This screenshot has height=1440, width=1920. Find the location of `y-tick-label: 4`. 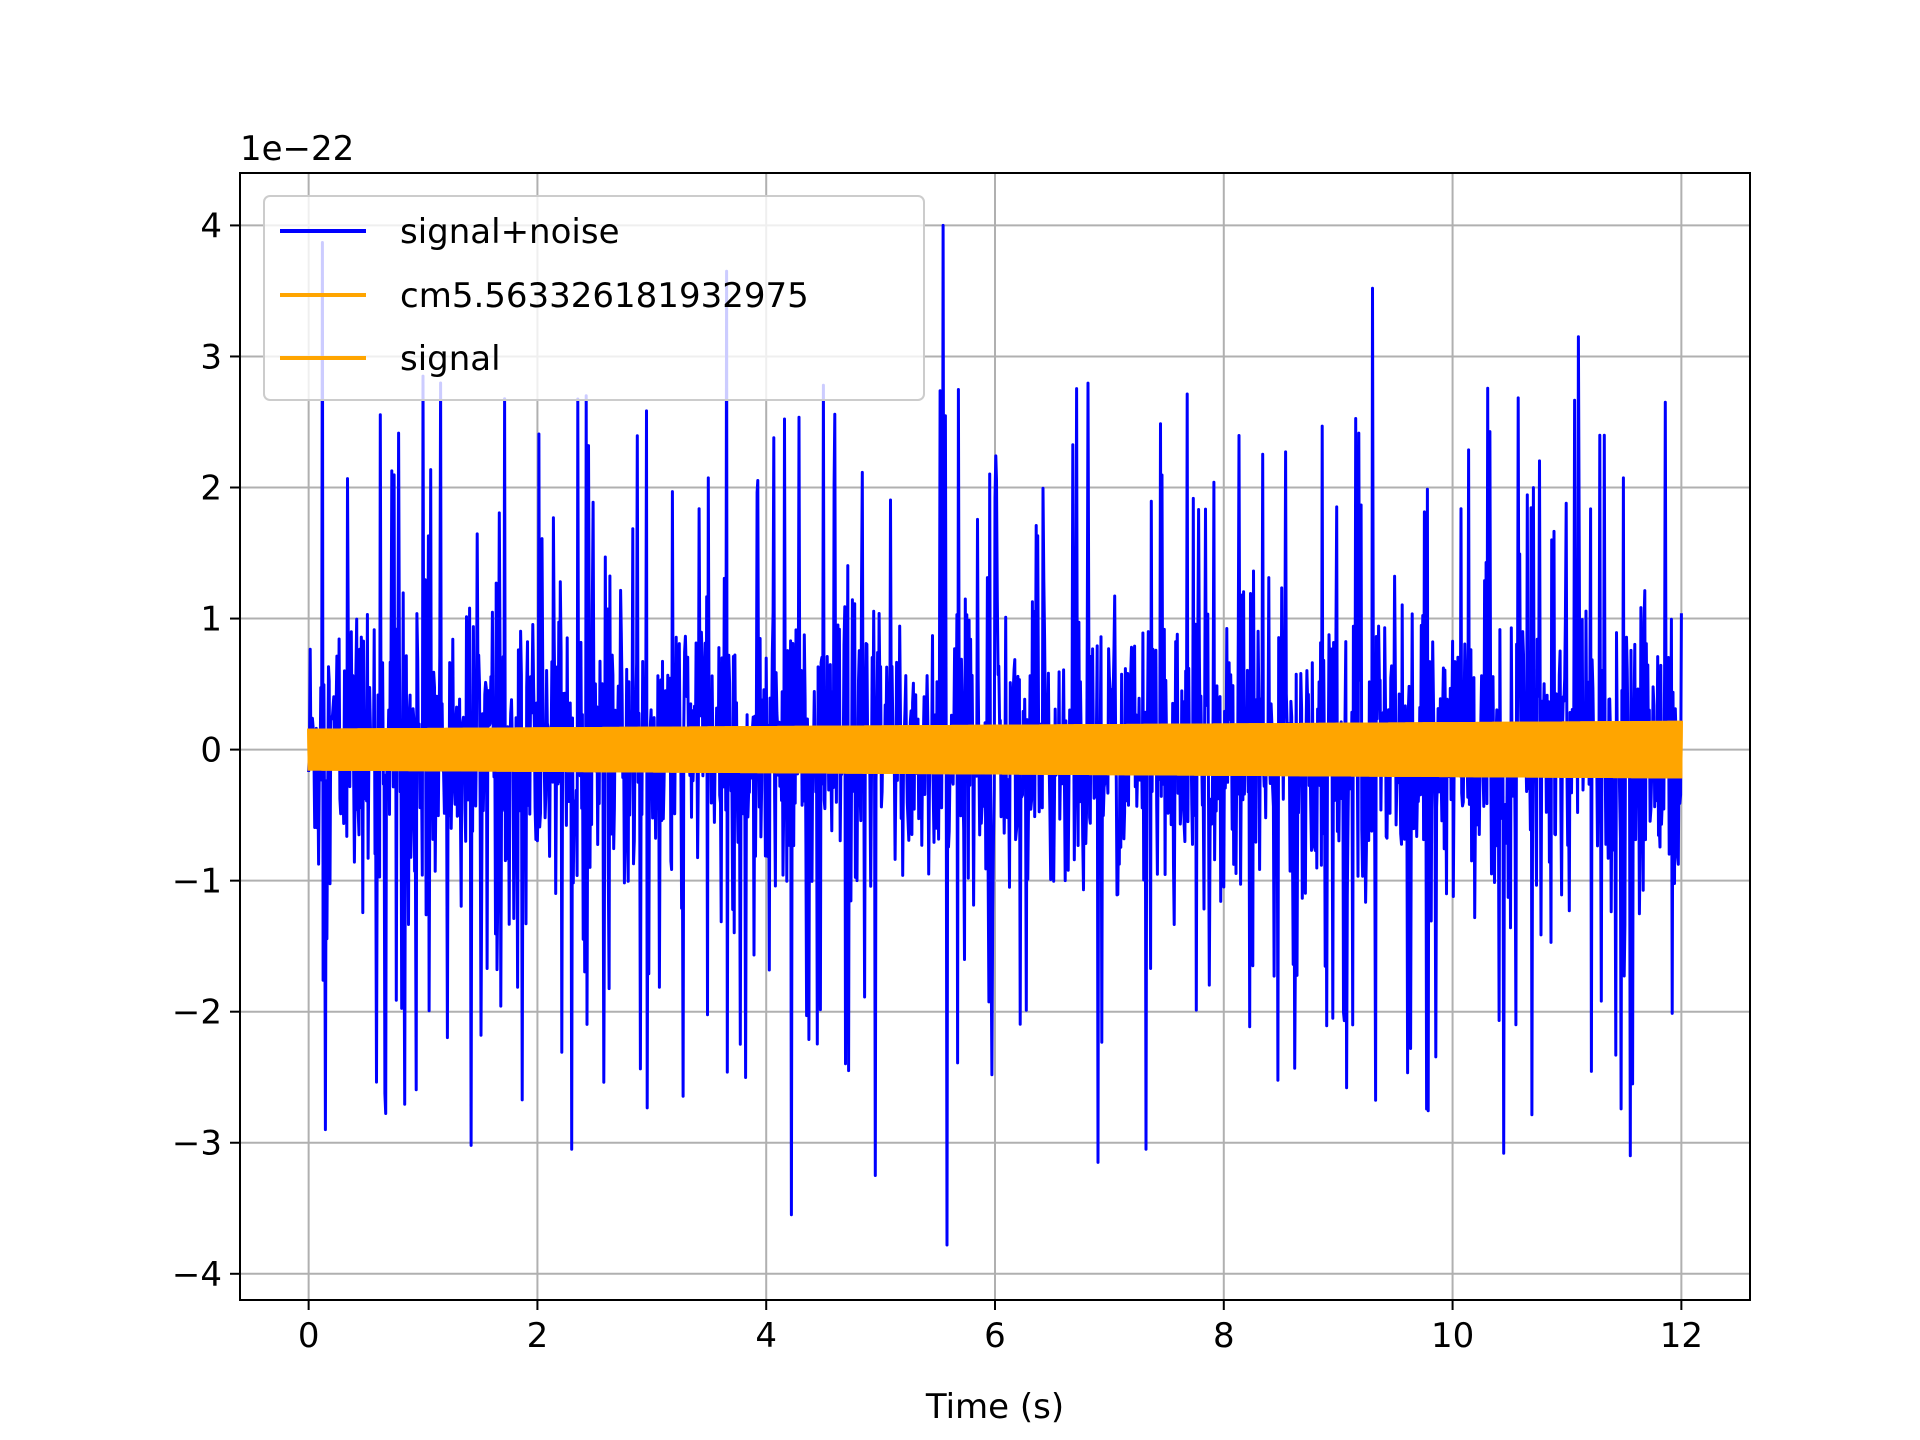

y-tick-label: 4 is located at coordinates (211, 226).